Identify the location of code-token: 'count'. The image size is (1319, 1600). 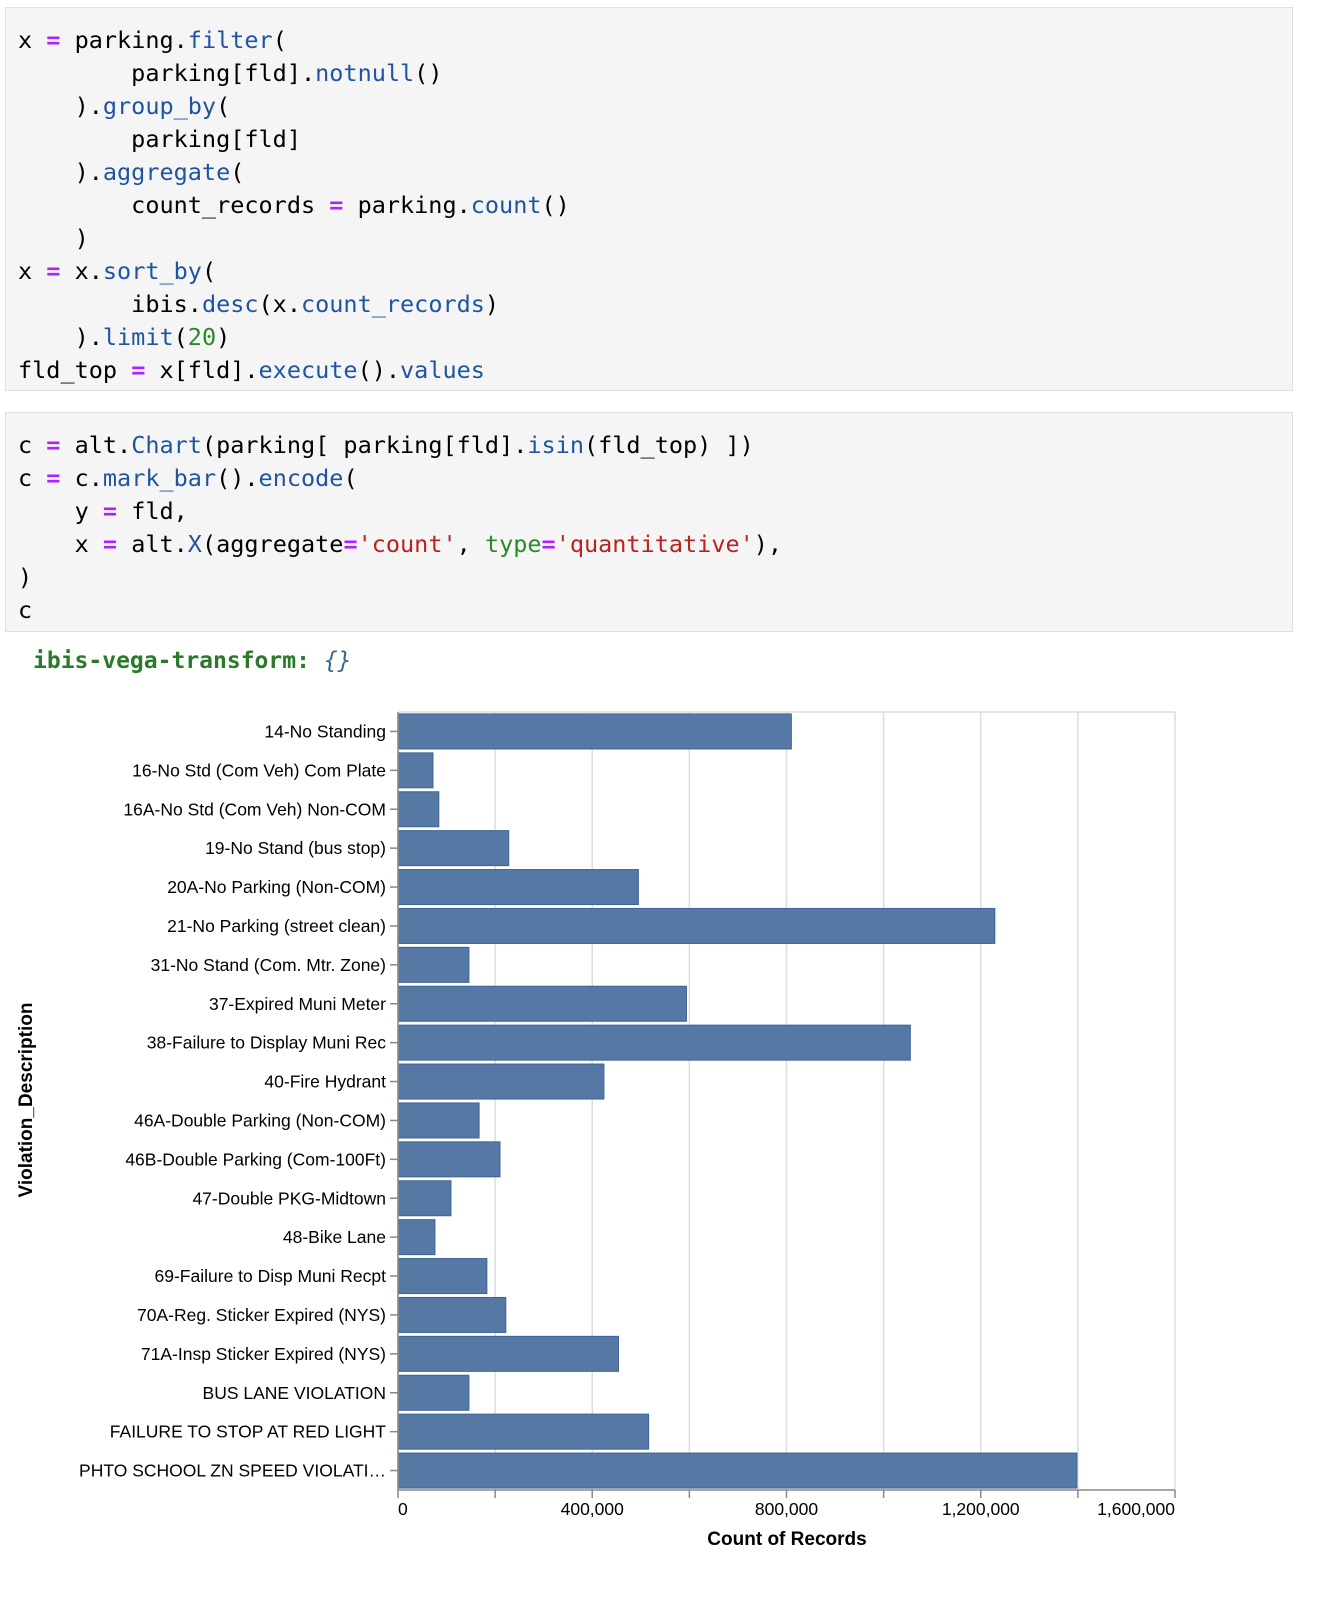
(407, 544).